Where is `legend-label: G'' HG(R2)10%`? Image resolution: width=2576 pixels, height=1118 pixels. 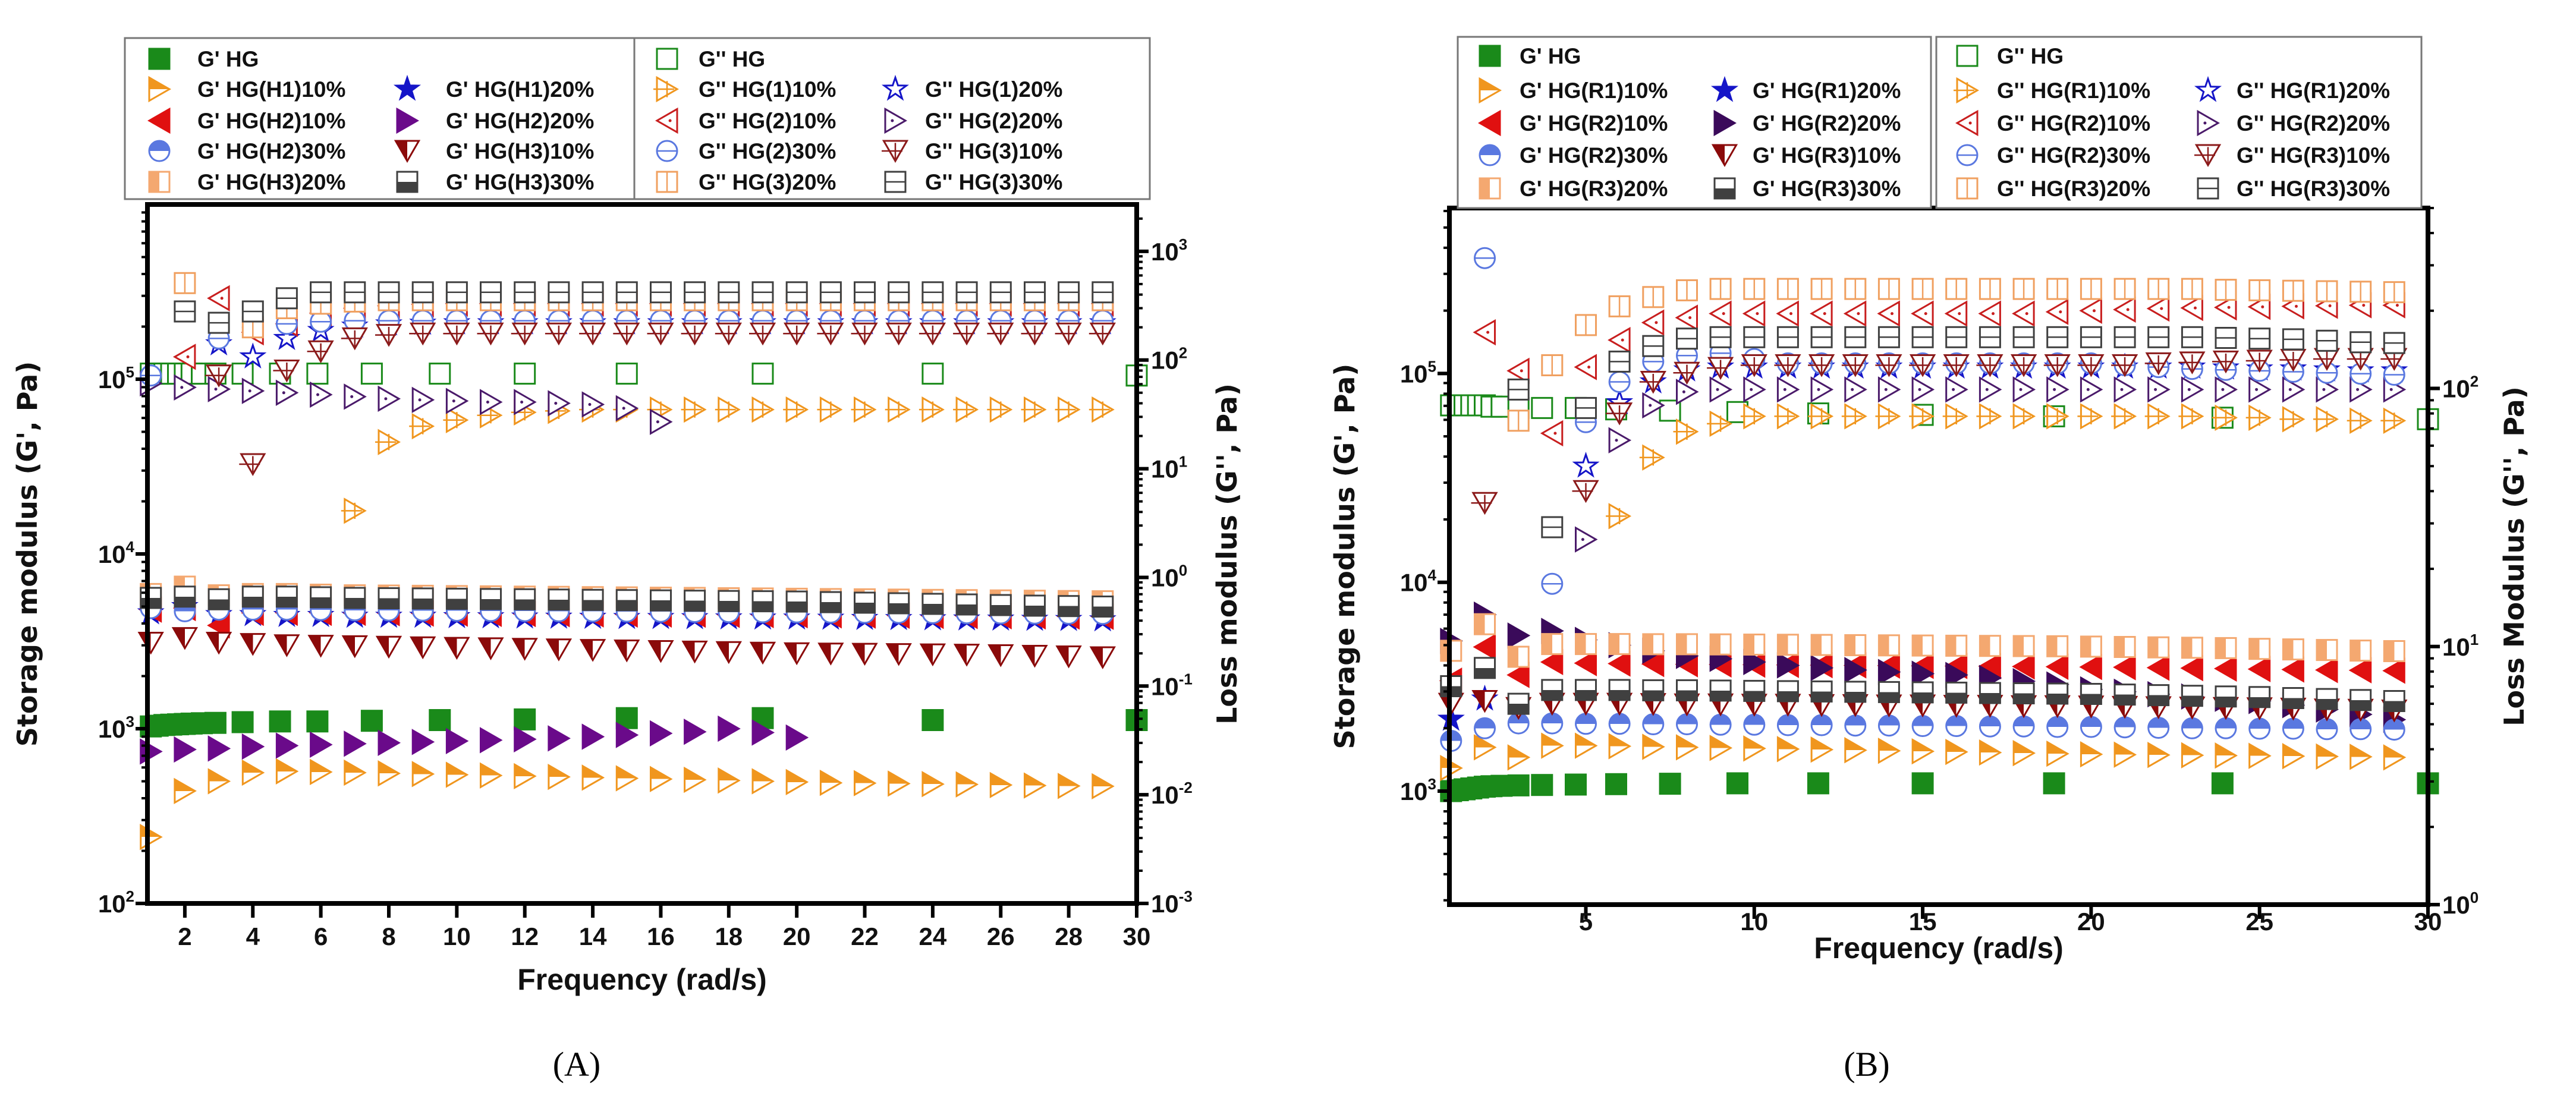 legend-label: G'' HG(R2)10% is located at coordinates (2073, 124).